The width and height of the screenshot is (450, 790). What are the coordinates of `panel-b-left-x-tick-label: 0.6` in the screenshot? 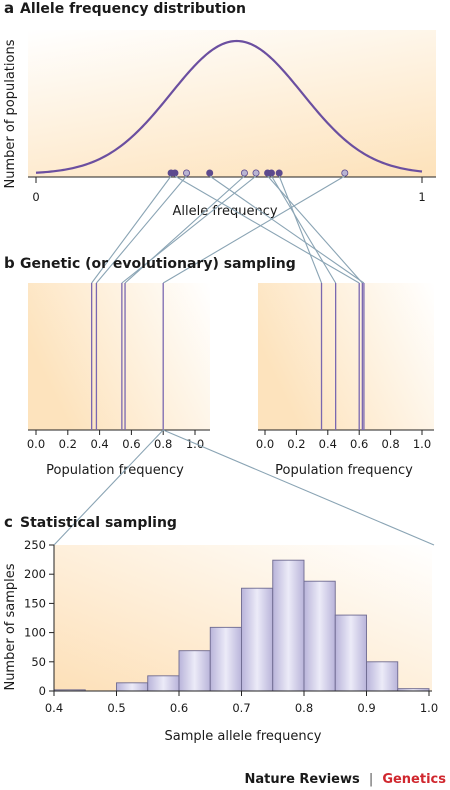 It's located at (131, 444).